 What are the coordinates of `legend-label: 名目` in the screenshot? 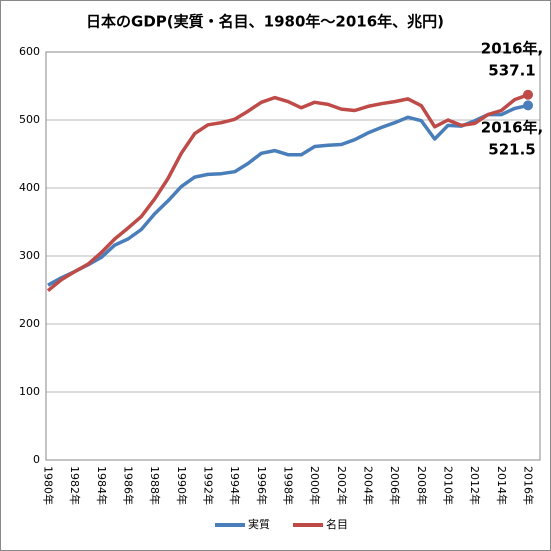 It's located at (337, 524).